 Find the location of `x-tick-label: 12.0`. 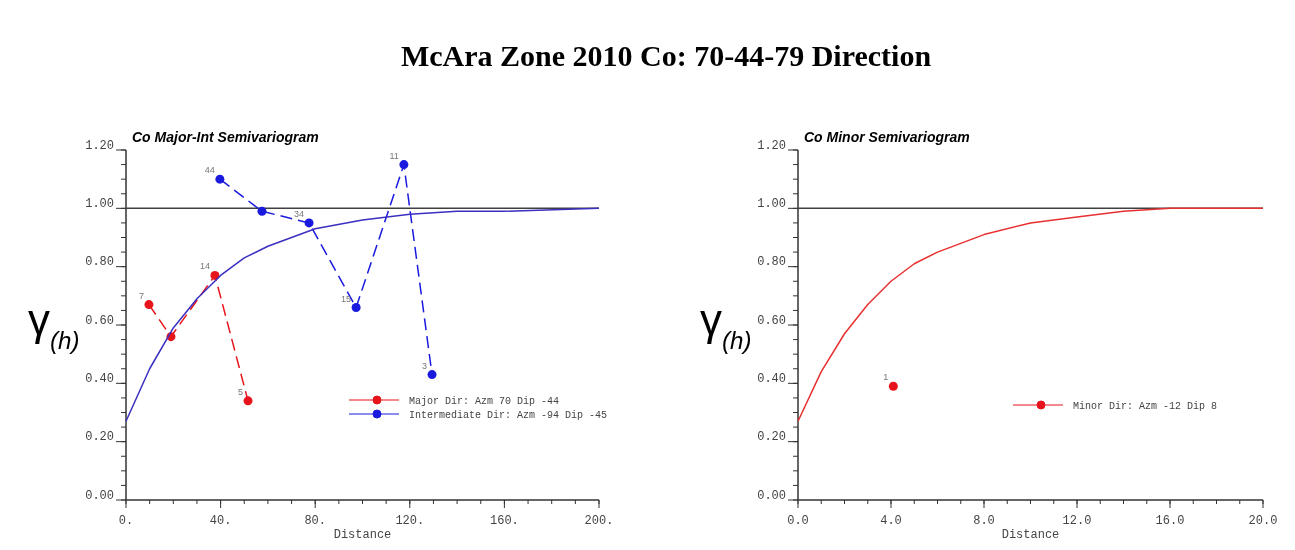

x-tick-label: 12.0 is located at coordinates (1077, 521).